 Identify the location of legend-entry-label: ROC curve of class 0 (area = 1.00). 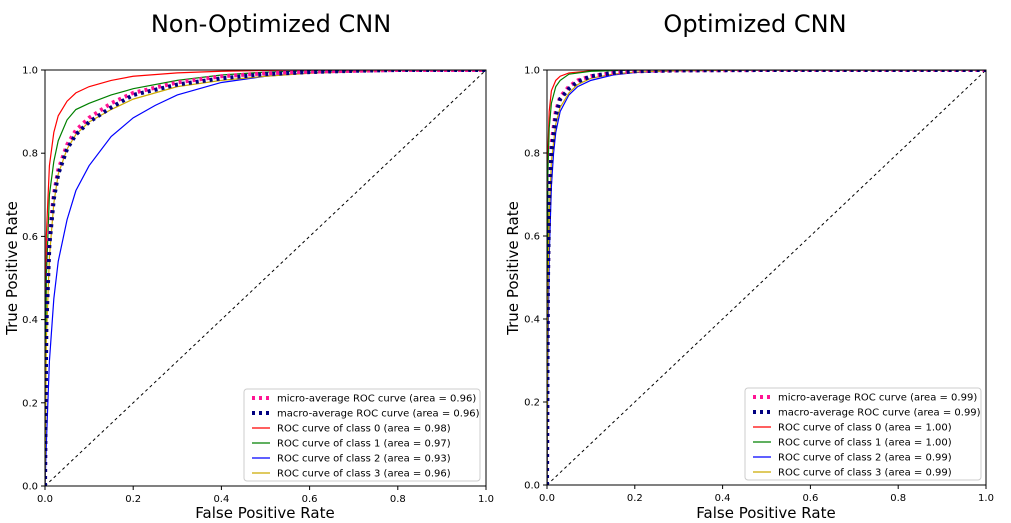
(865, 428).